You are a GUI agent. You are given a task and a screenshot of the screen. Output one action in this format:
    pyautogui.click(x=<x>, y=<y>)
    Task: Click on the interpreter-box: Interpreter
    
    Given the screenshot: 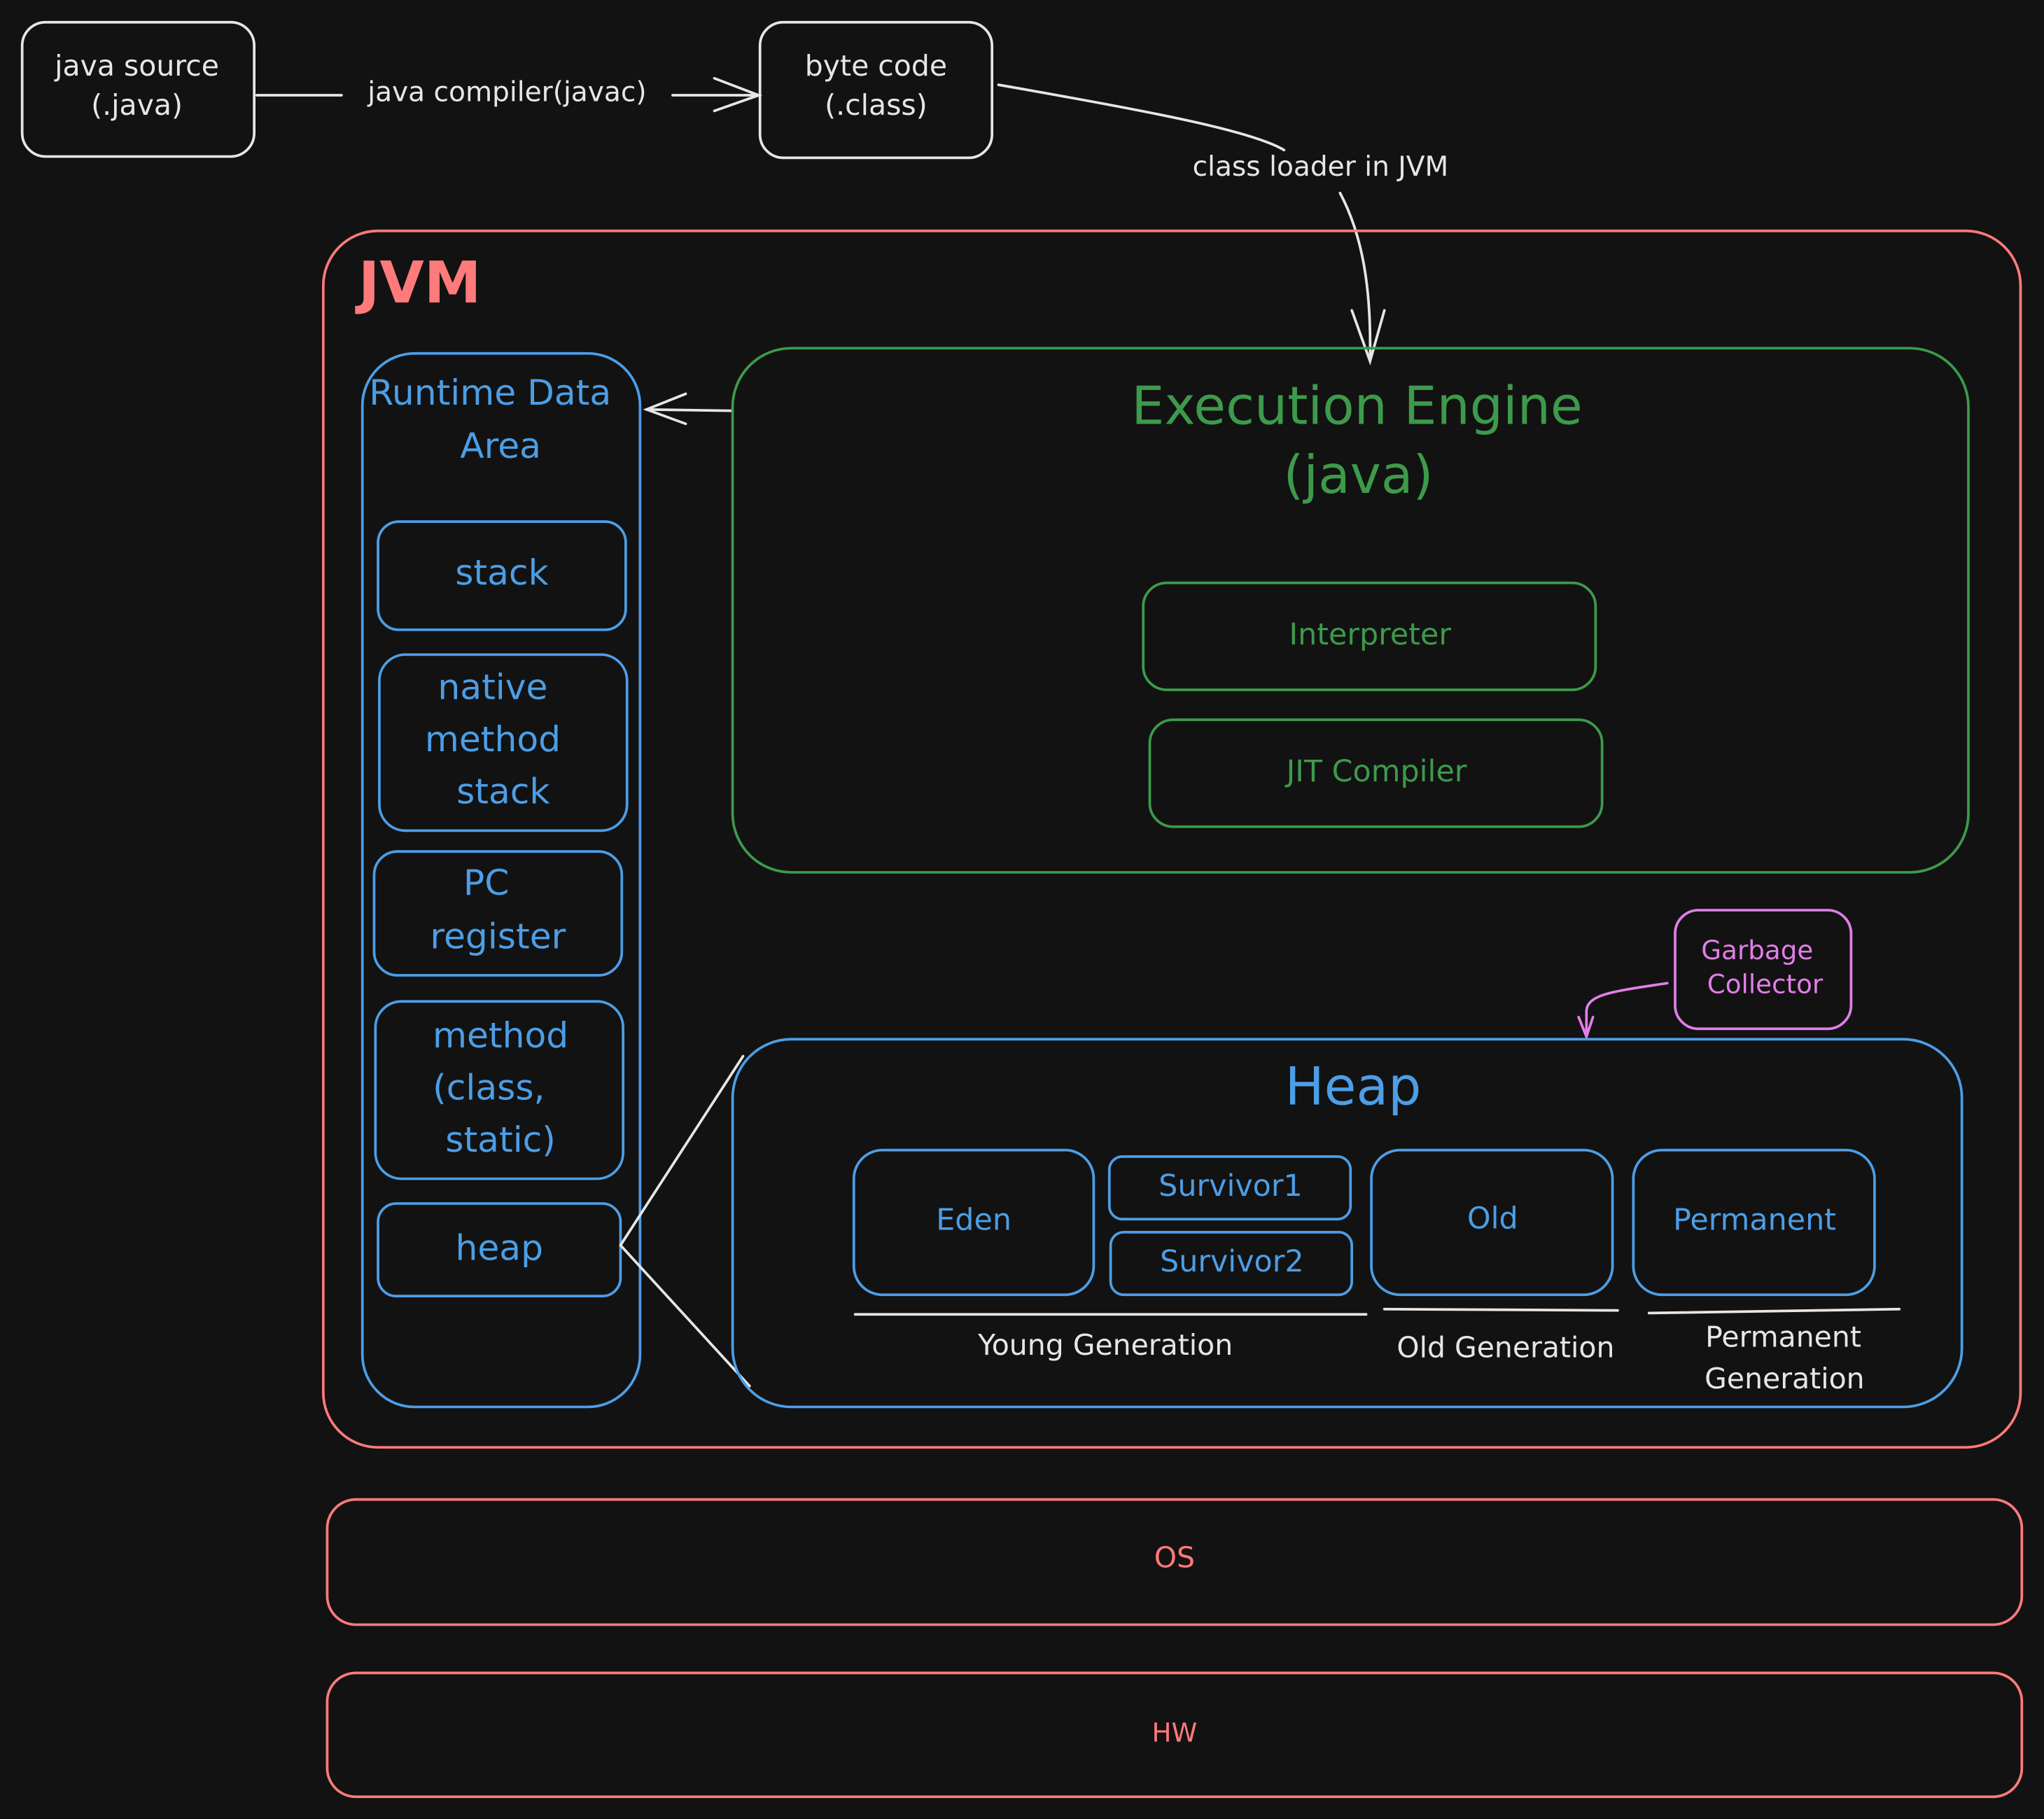 What is the action you would take?
    pyautogui.click(x=1369, y=636)
    